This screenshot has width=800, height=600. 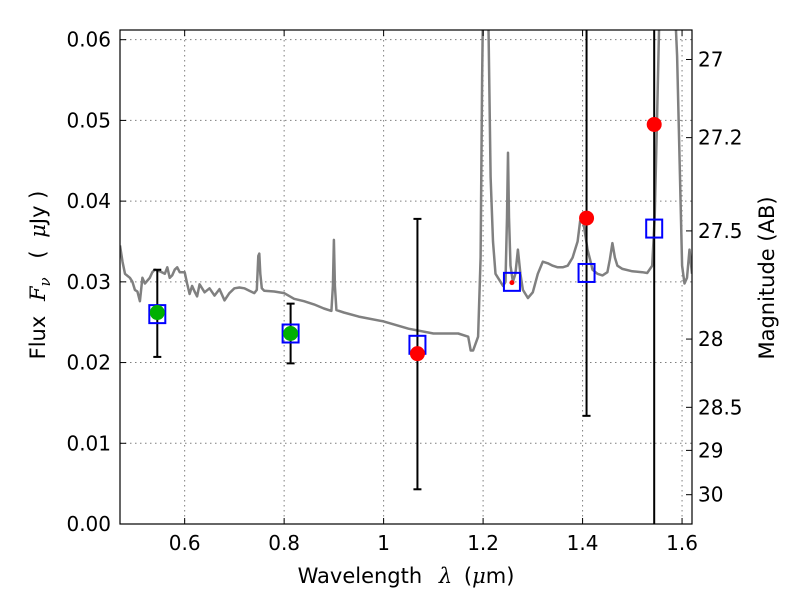 I want to click on magnitude-tick-label: 27, so click(x=710, y=59).